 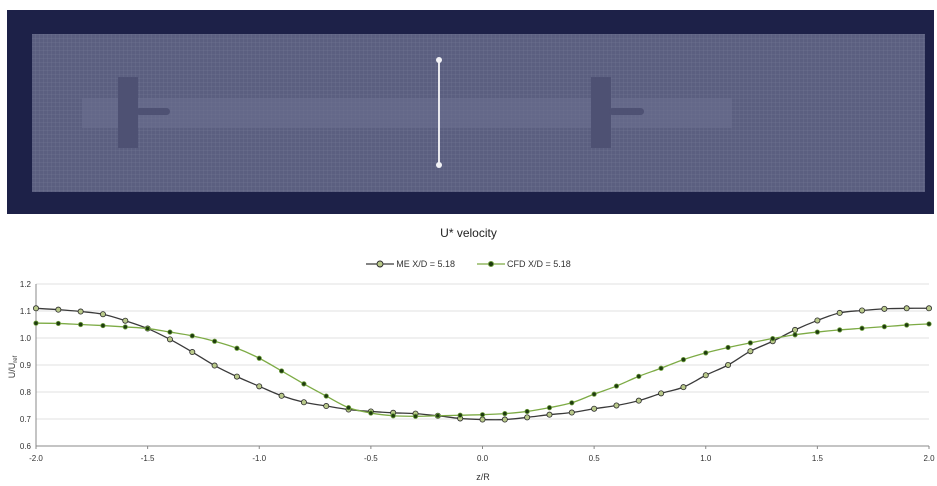 I want to click on x-tick-label: 1.5, so click(x=818, y=458).